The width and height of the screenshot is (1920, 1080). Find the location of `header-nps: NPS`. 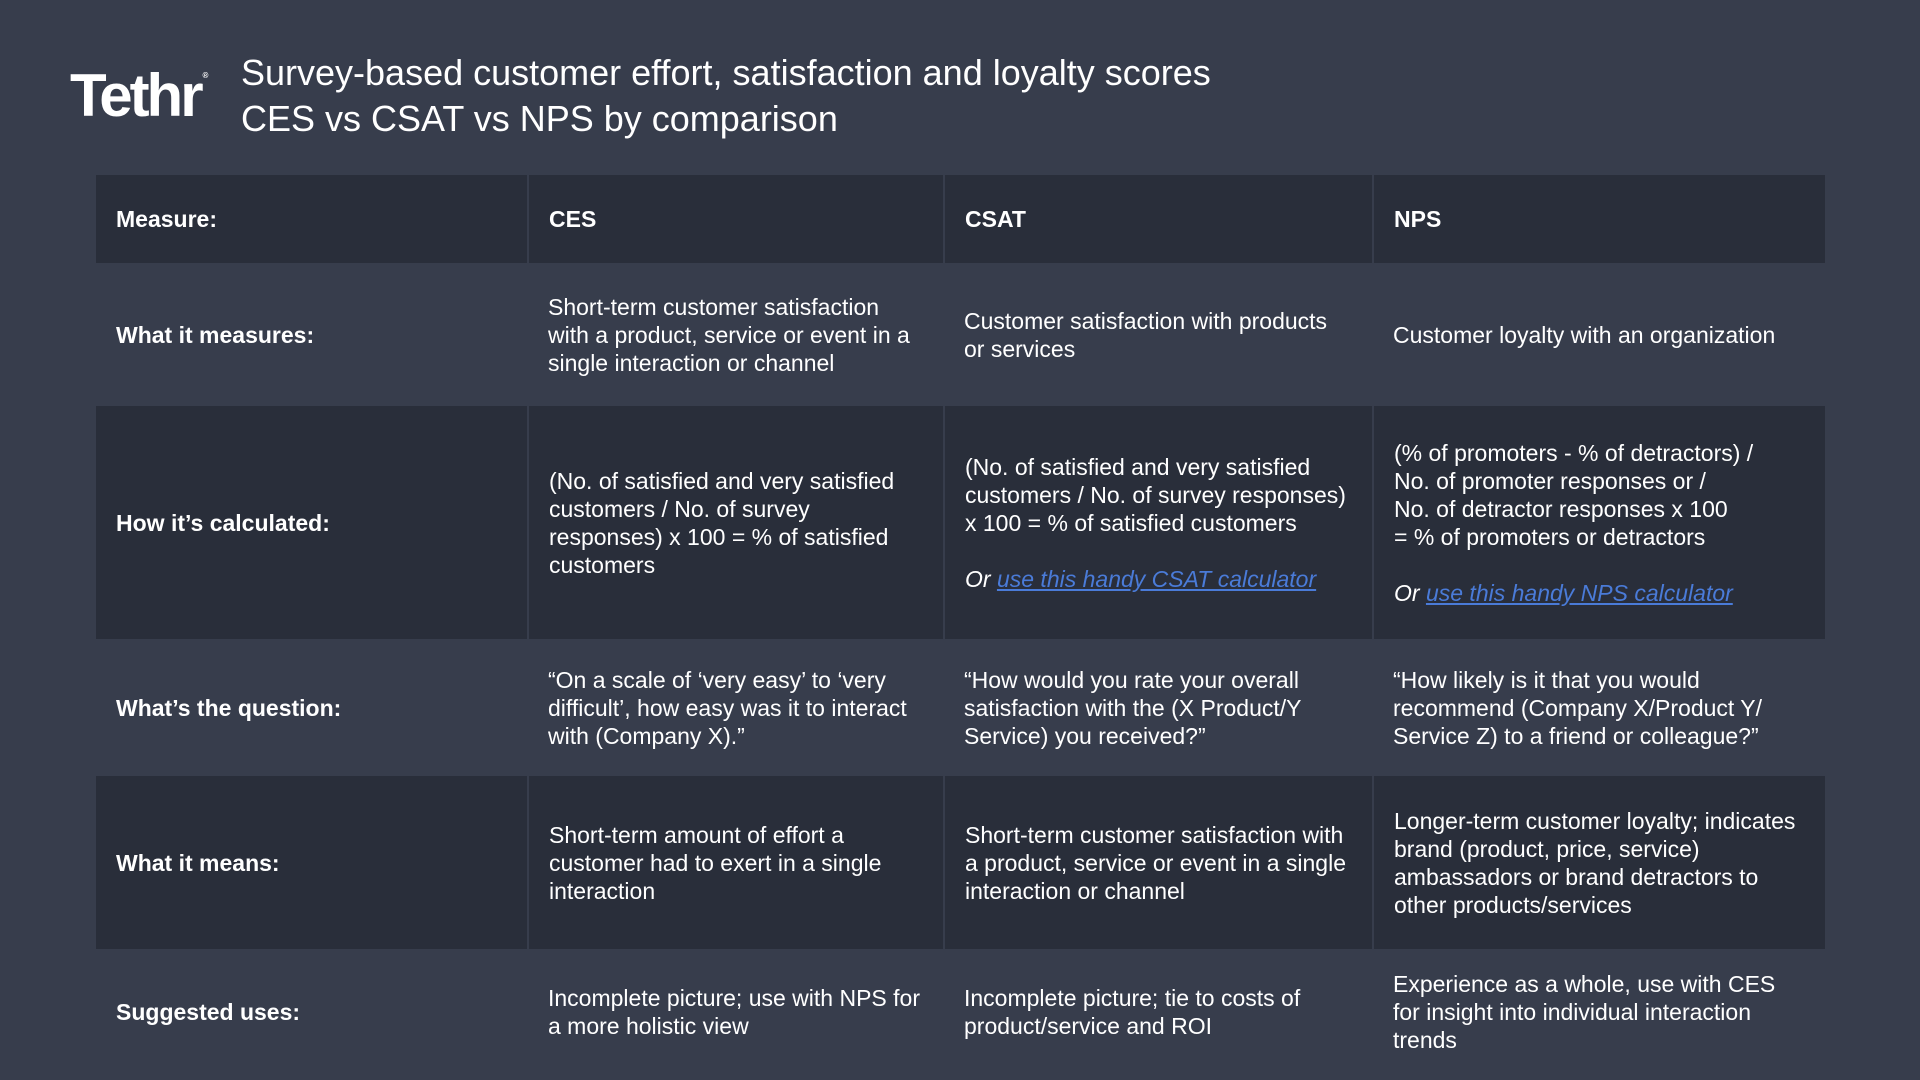

header-nps: NPS is located at coordinates (1598, 219).